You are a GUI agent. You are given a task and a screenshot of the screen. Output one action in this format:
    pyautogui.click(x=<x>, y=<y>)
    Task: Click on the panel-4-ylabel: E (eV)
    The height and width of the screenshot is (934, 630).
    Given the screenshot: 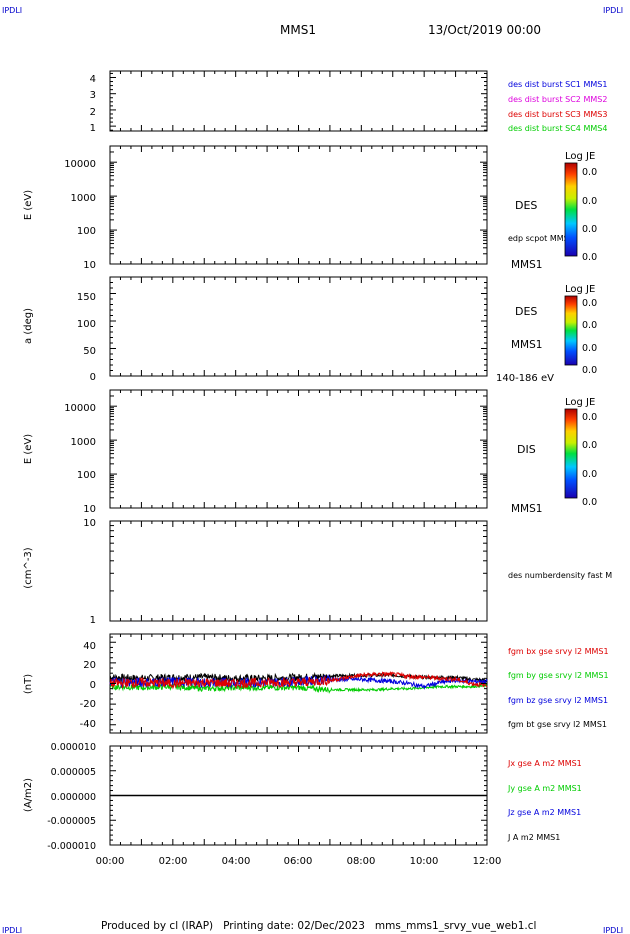 What is the action you would take?
    pyautogui.click(x=28, y=449)
    